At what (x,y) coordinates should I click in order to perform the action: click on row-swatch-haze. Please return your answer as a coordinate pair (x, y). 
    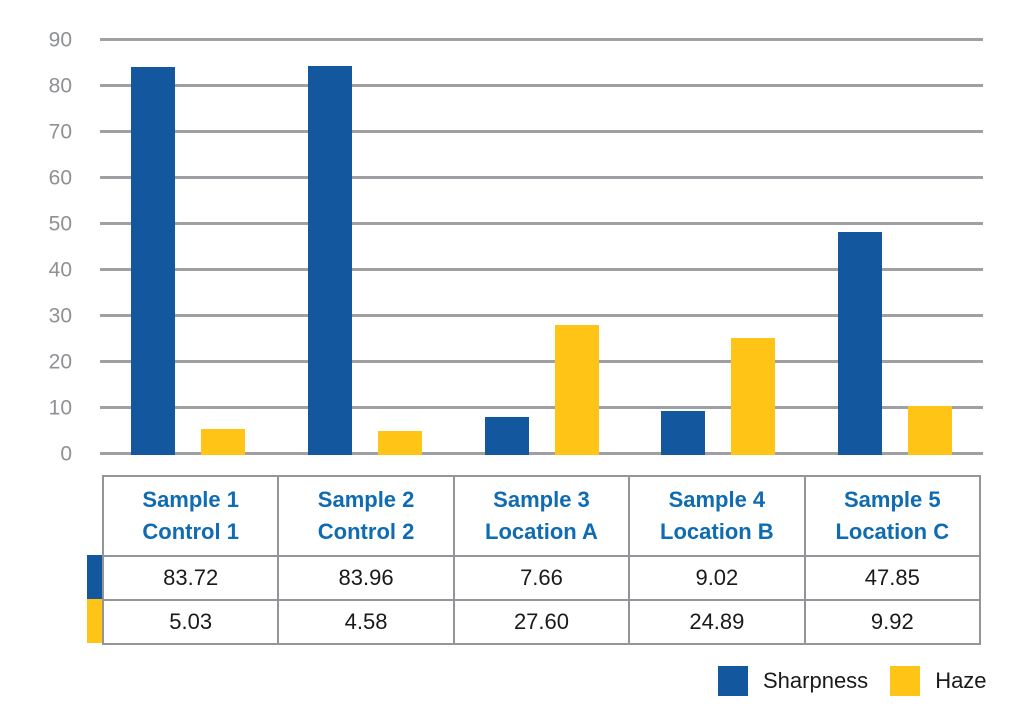
    Looking at the image, I should click on (94, 621).